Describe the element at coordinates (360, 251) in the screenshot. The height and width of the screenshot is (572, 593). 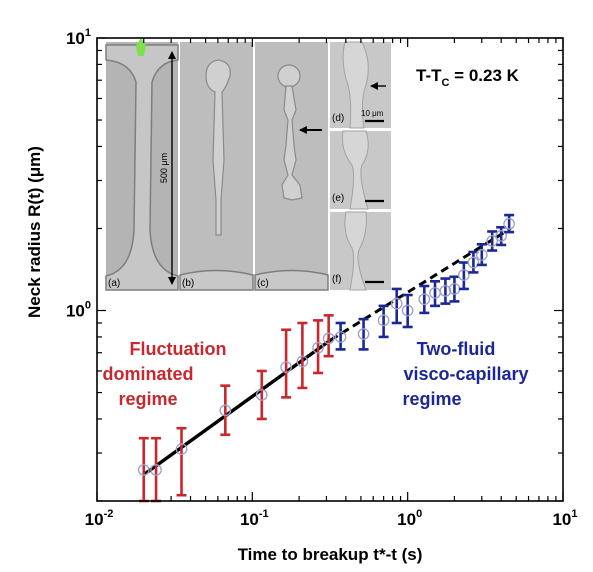
I see `inset-panel-f: (f)` at that location.